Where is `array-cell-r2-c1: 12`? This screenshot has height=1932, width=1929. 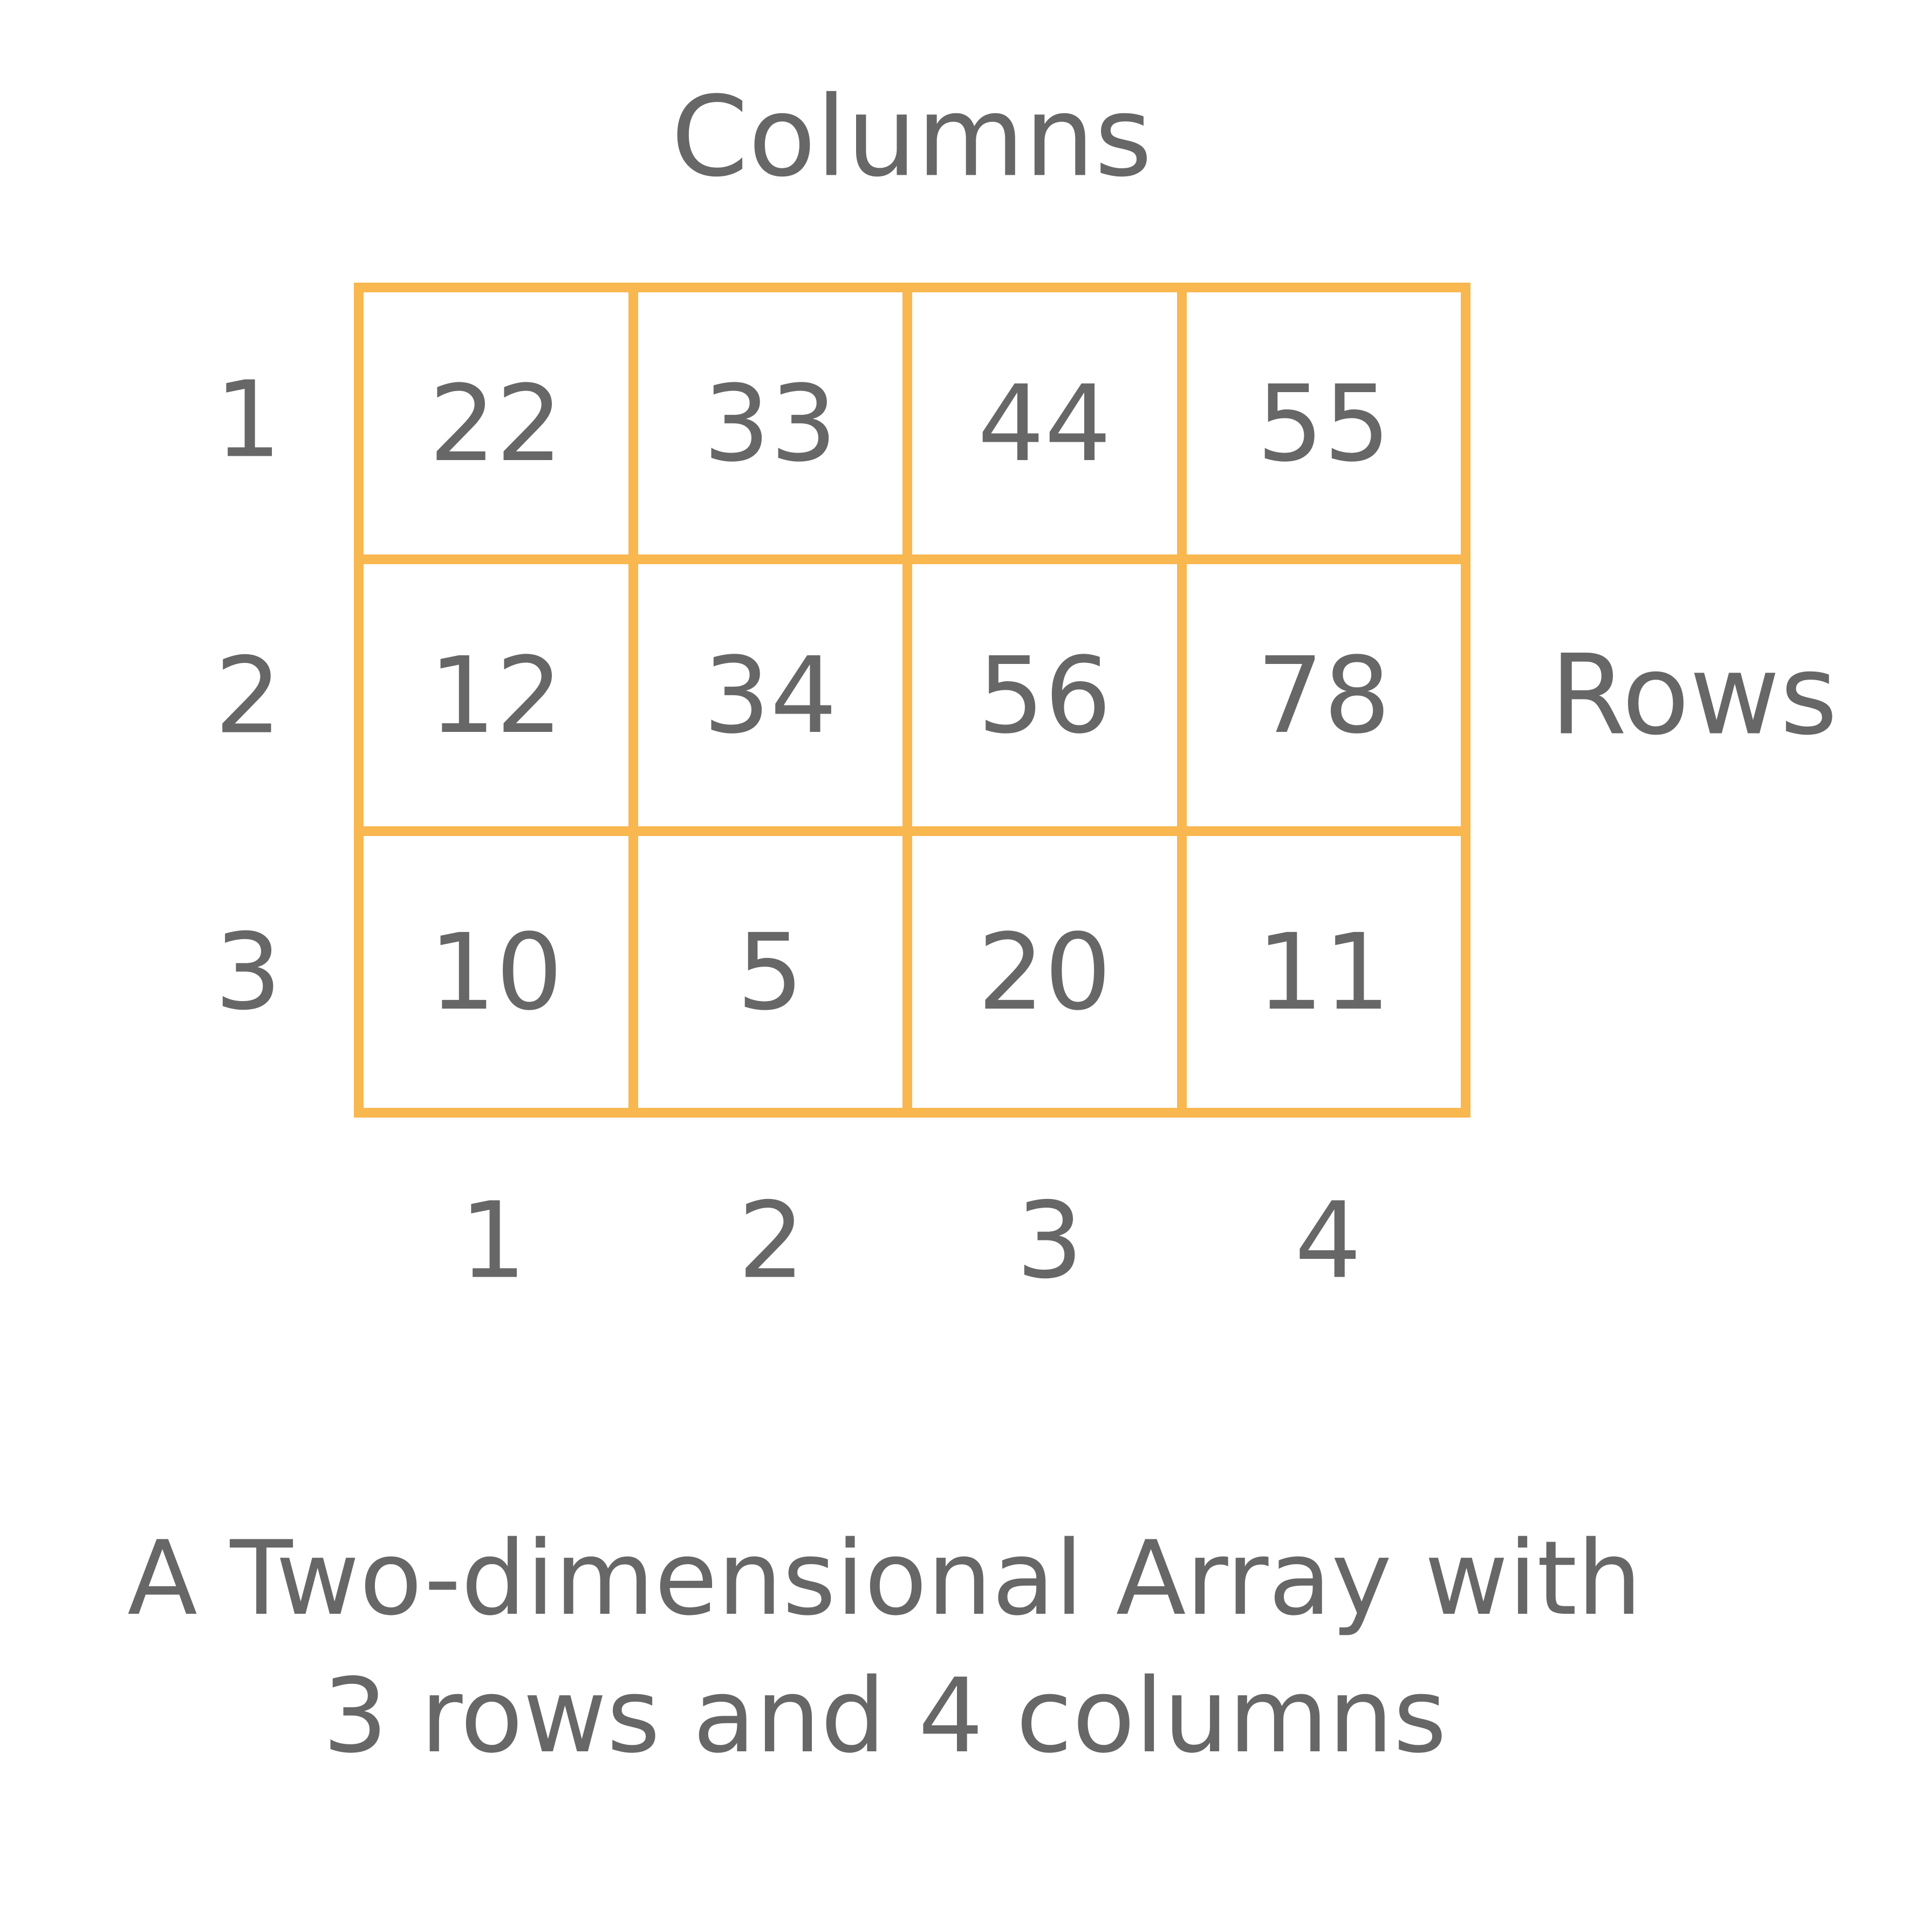
array-cell-r2-c1: 12 is located at coordinates (501, 700).